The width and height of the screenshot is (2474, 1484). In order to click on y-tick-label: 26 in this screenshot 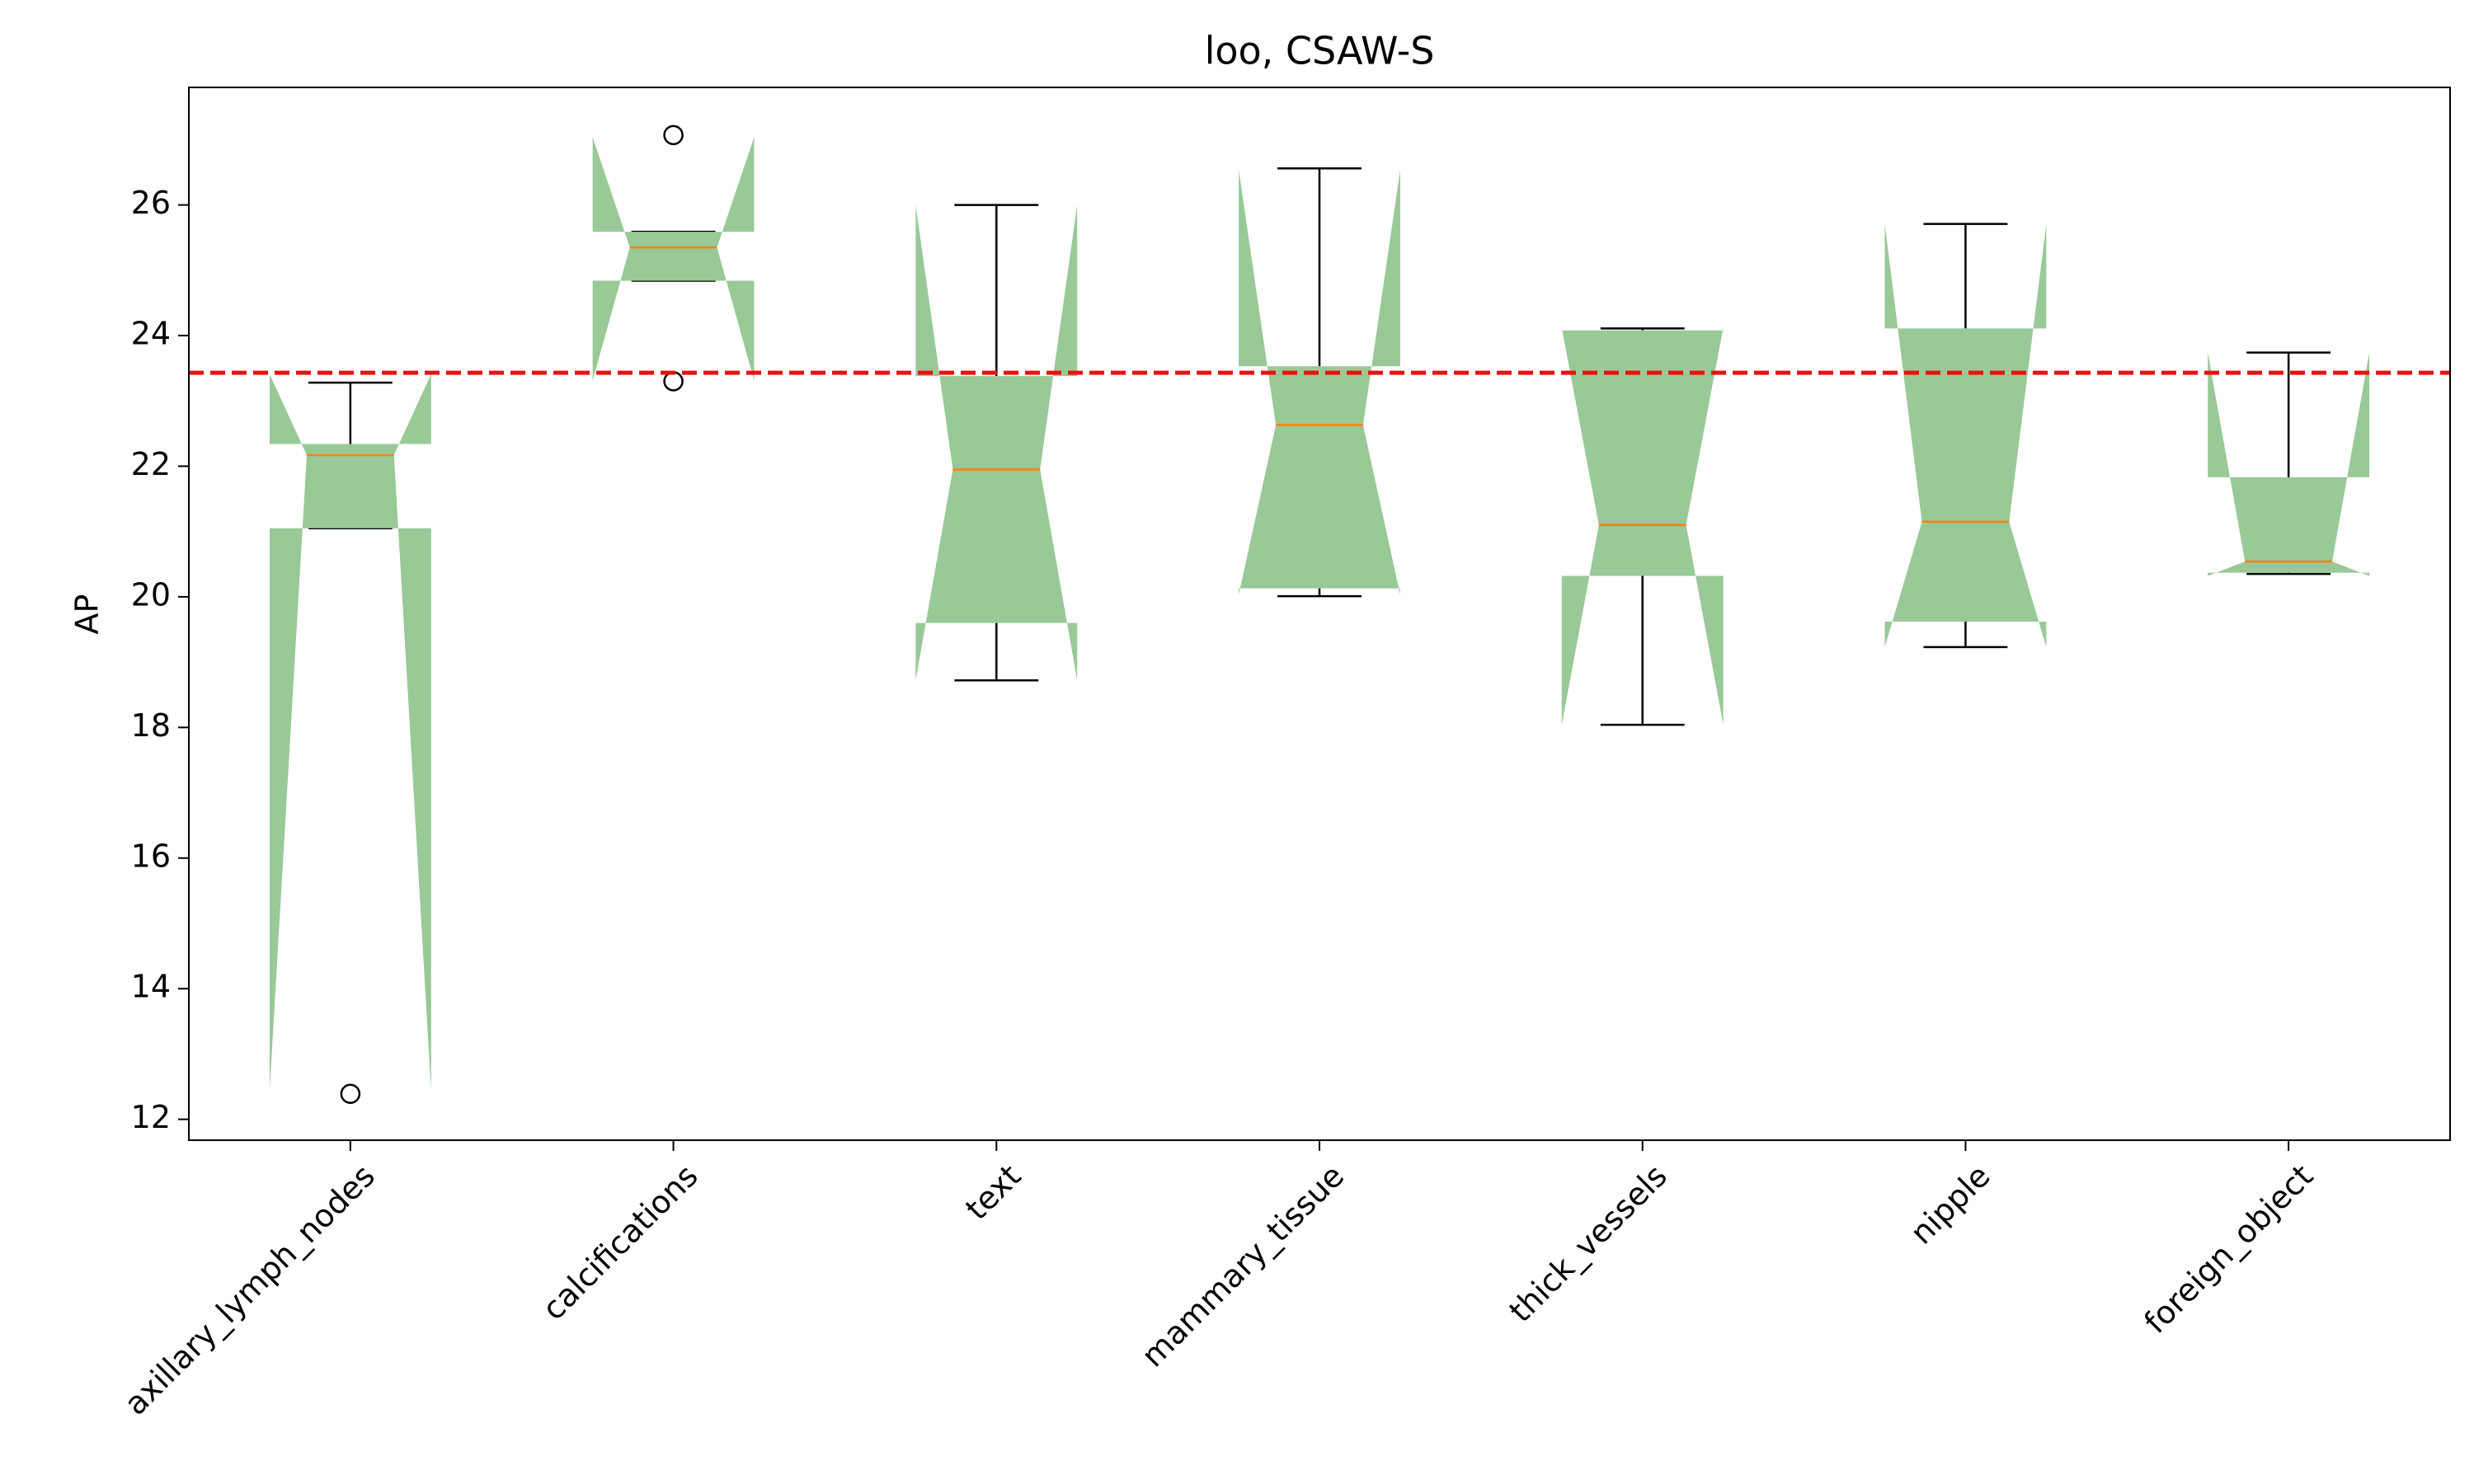, I will do `click(151, 203)`.